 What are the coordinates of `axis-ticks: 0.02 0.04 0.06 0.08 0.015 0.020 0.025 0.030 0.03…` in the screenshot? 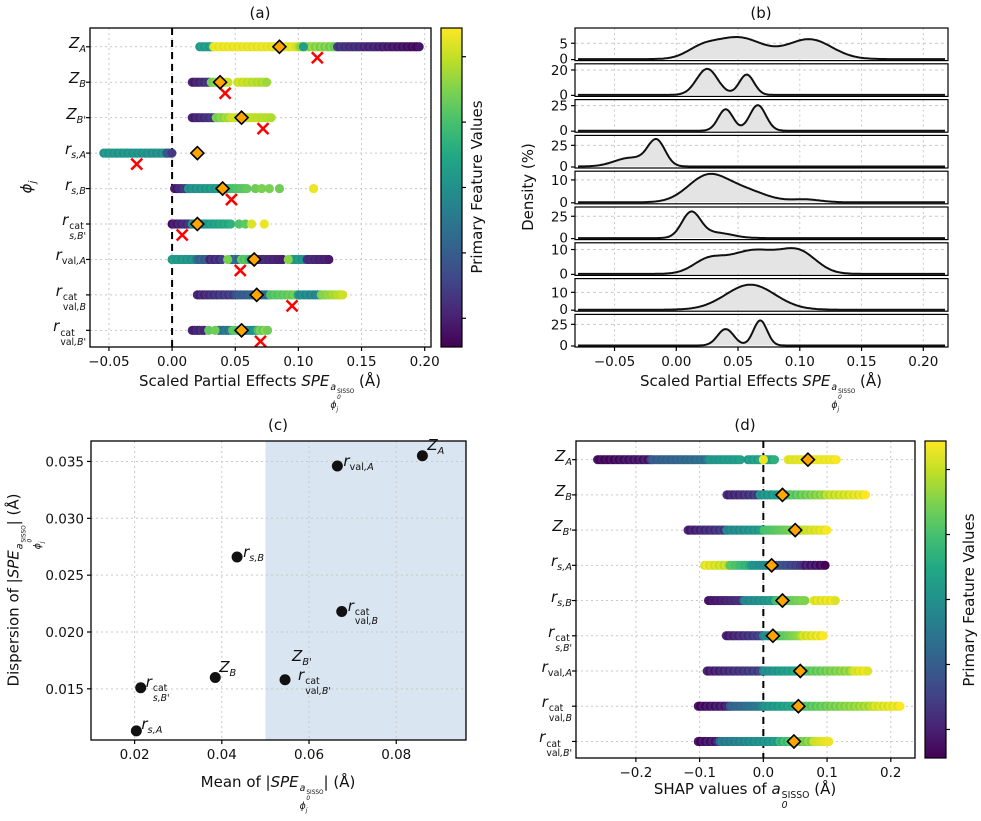 It's located at (228, 608).